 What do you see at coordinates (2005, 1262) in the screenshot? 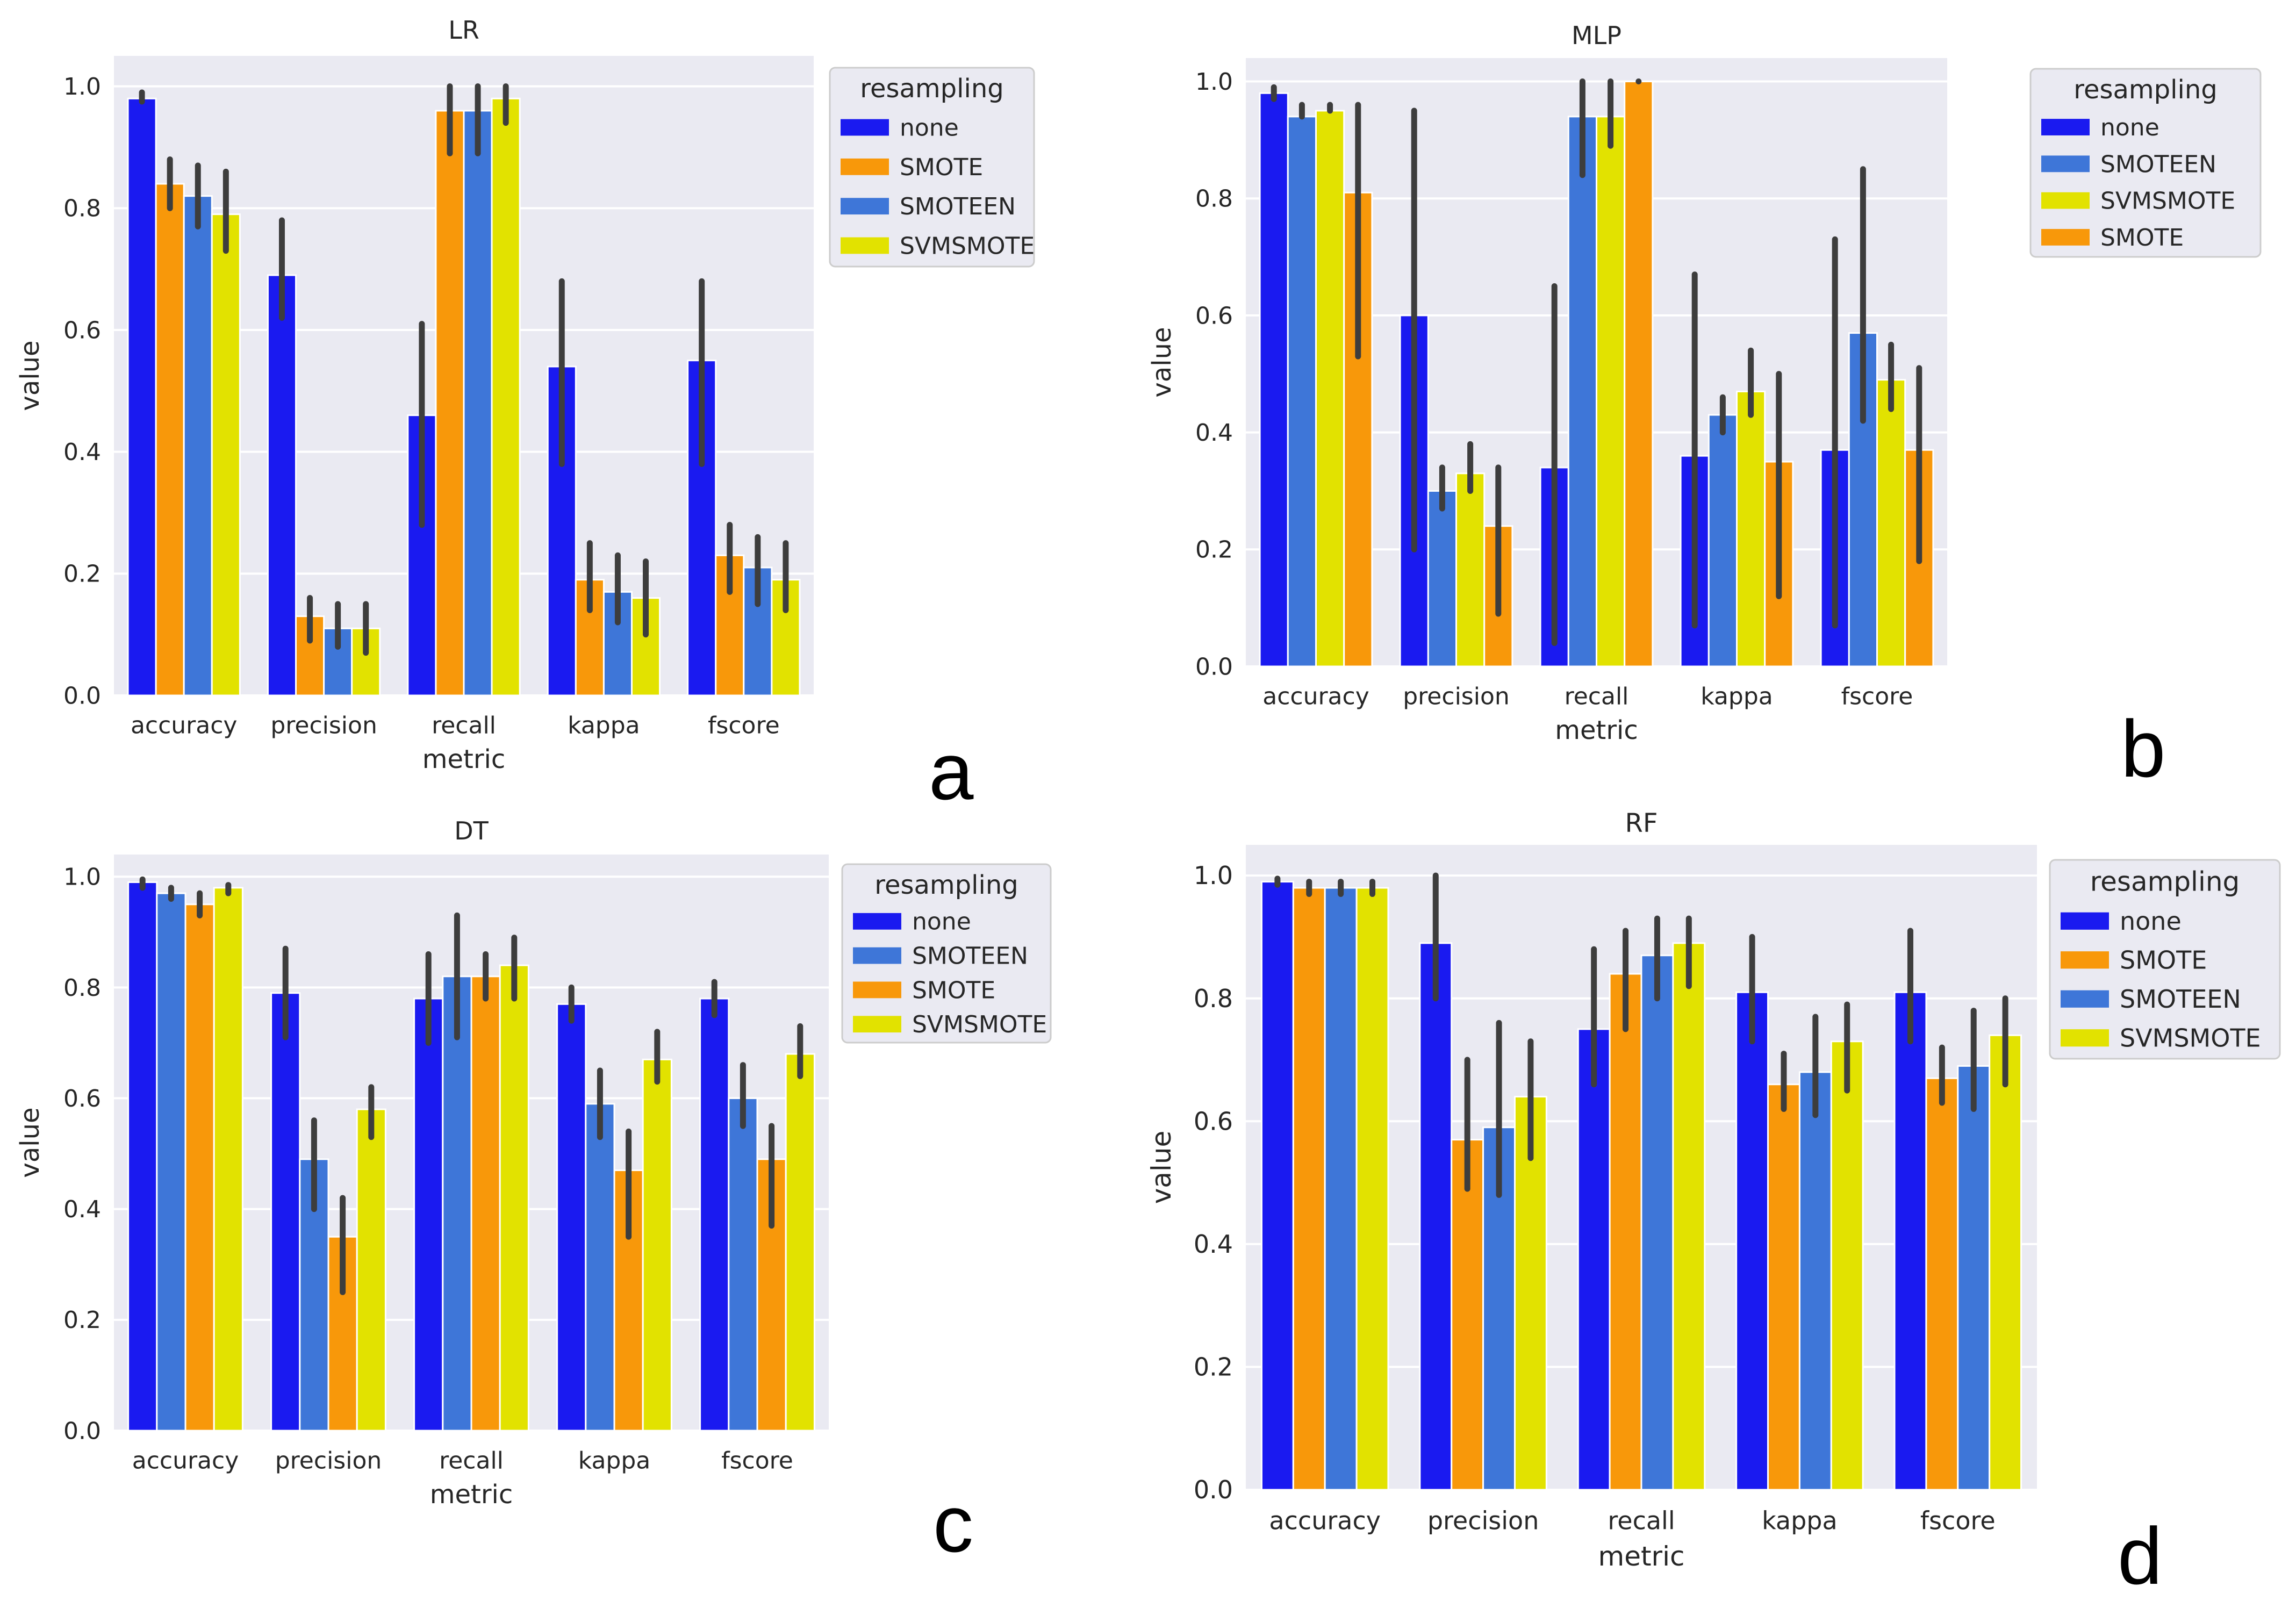
I see `bar-svmsmote-fscore` at bounding box center [2005, 1262].